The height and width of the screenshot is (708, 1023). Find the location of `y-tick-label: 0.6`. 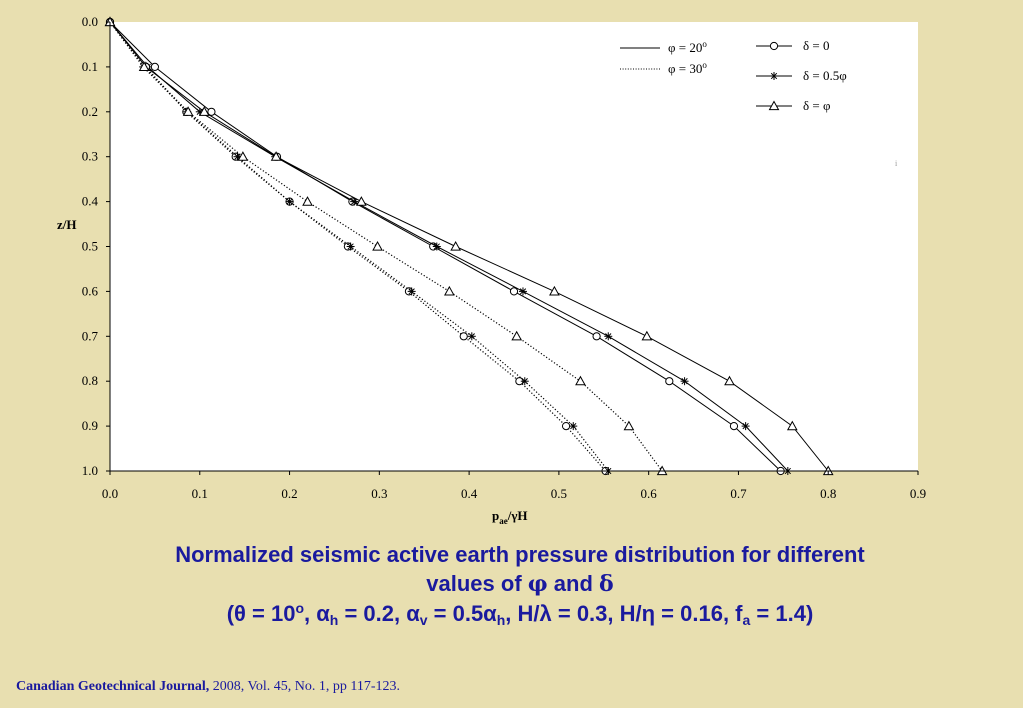

y-tick-label: 0.6 is located at coordinates (90, 290).